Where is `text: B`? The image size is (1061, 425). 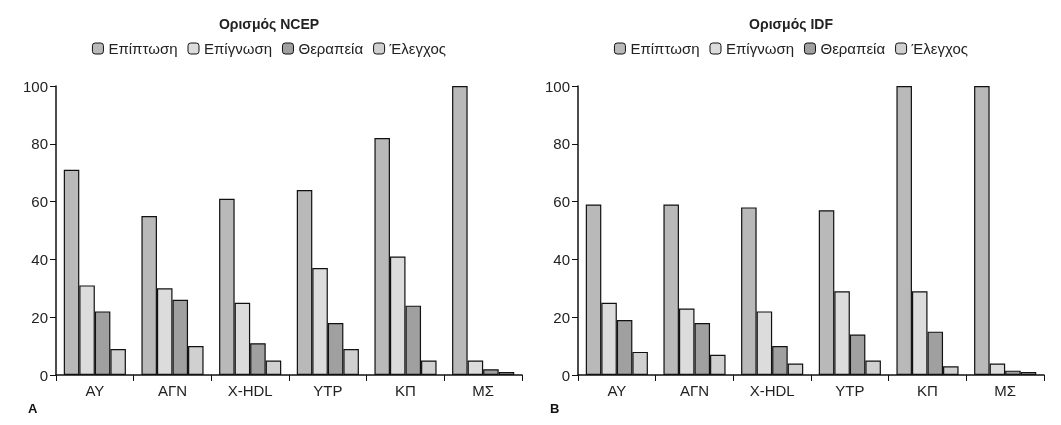 text: B is located at coordinates (555, 408).